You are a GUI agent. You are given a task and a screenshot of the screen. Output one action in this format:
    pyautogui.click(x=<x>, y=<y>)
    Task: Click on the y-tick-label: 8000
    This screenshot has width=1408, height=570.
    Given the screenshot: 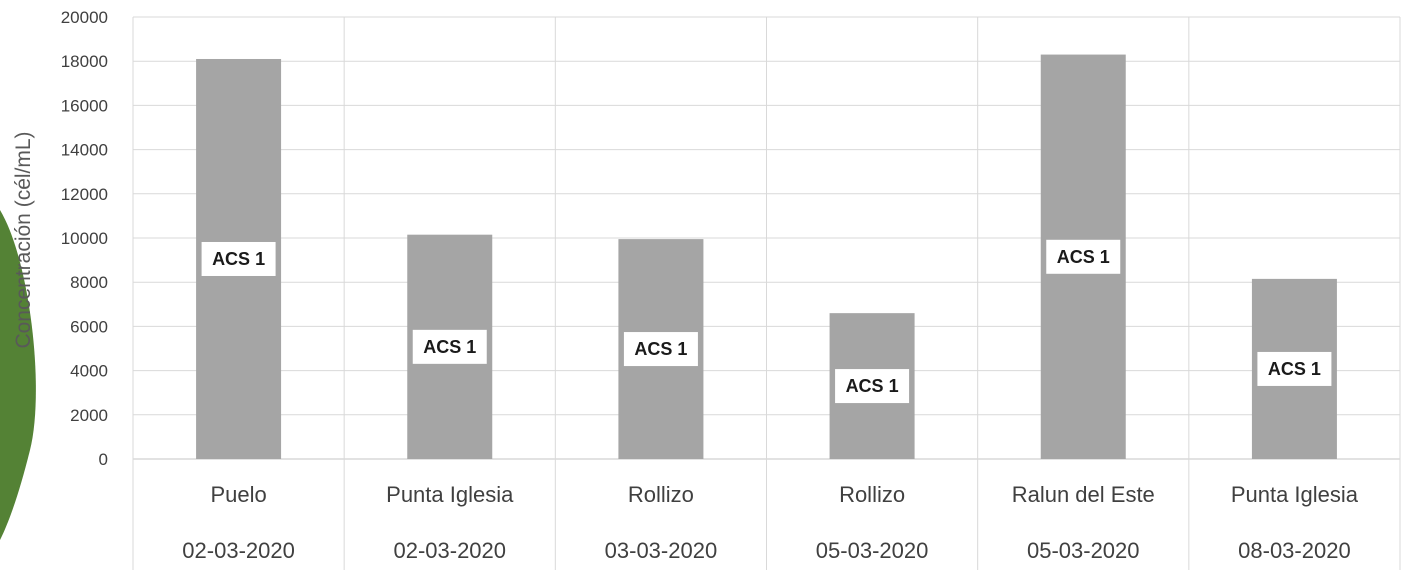 What is the action you would take?
    pyautogui.click(x=89, y=282)
    